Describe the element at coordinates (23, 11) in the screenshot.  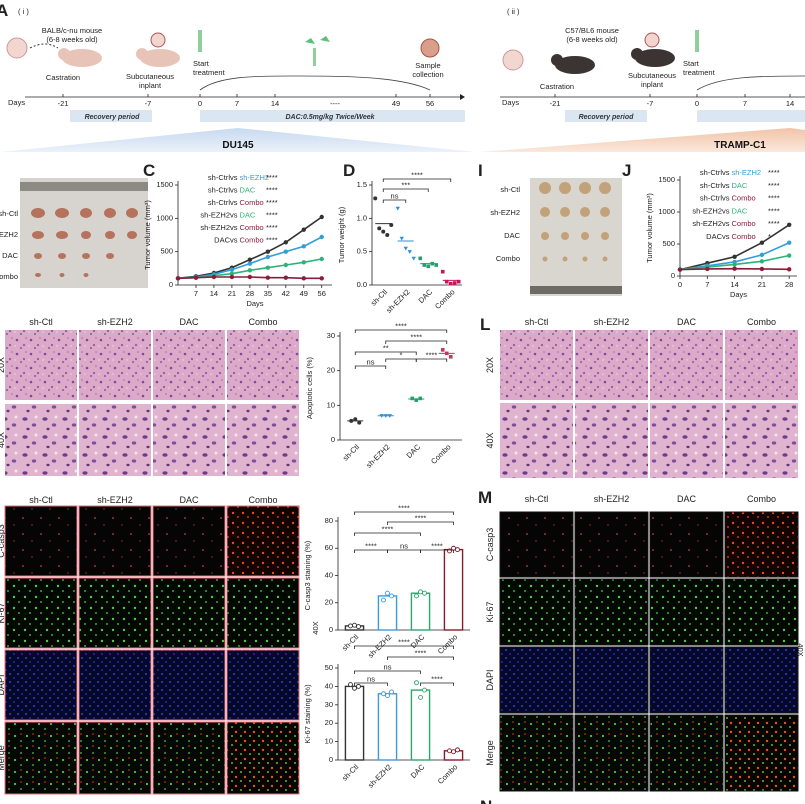
I see `numeral: ( i )` at that location.